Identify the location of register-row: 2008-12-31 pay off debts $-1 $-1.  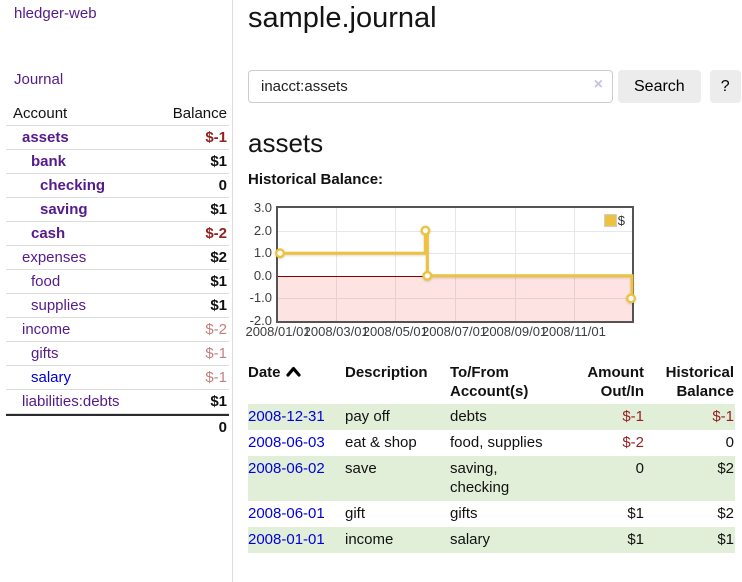
(491, 417).